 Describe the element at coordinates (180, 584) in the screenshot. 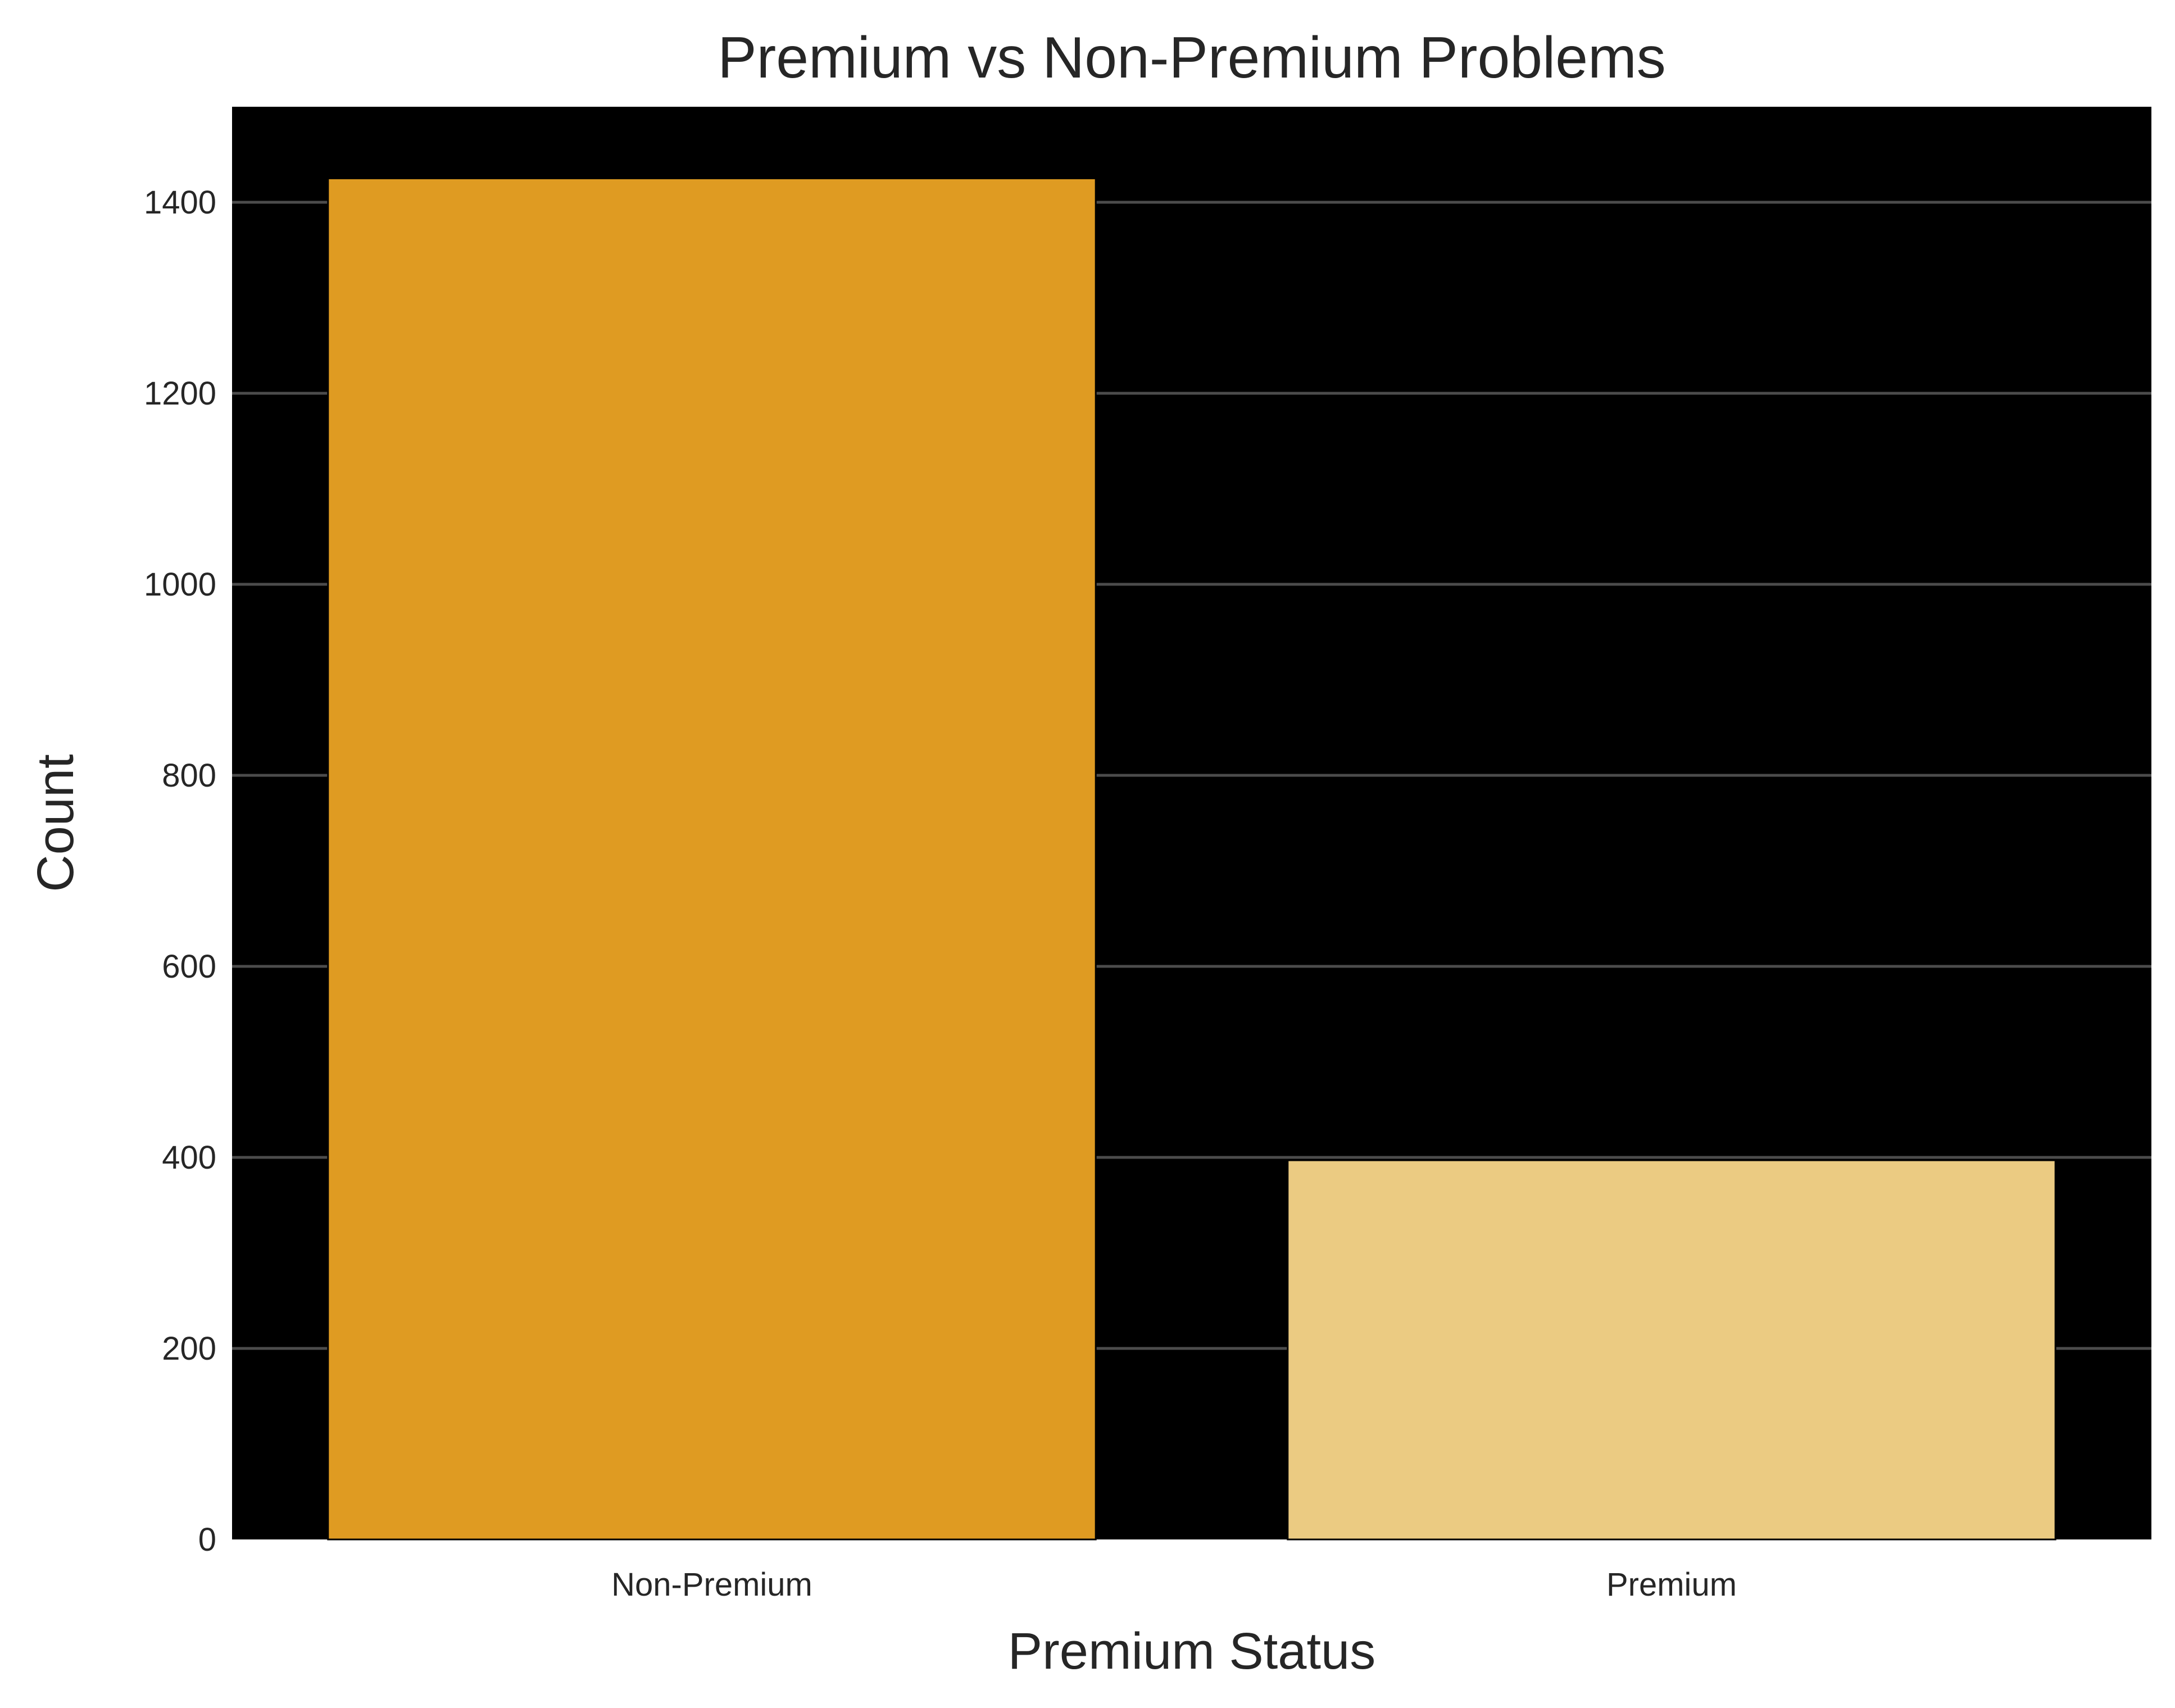

I see `y-tick-label: 1000` at that location.